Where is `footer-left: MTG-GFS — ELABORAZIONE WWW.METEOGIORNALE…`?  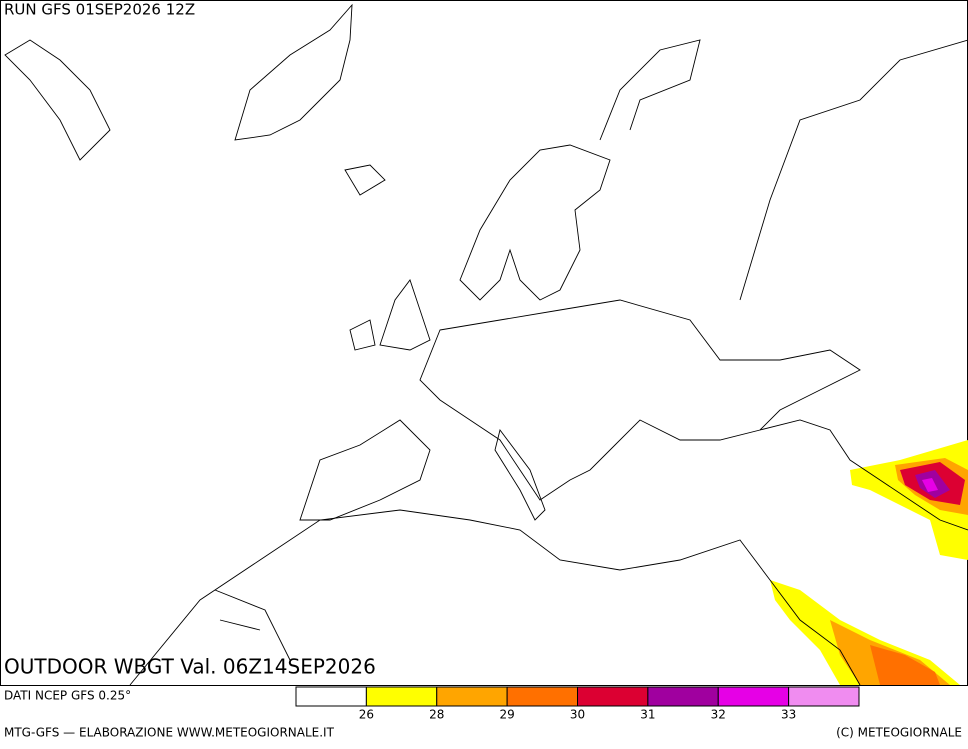
footer-left: MTG-GFS — ELABORAZIONE WWW.METEOGIORNALE… is located at coordinates (169, 733).